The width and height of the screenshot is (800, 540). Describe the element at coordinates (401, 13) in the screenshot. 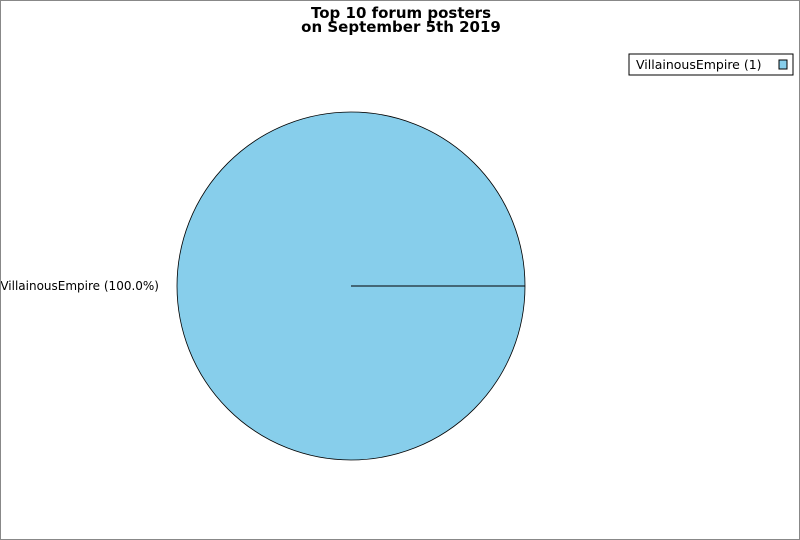

I see `chart-title-line1: Top 10 forum posters` at that location.